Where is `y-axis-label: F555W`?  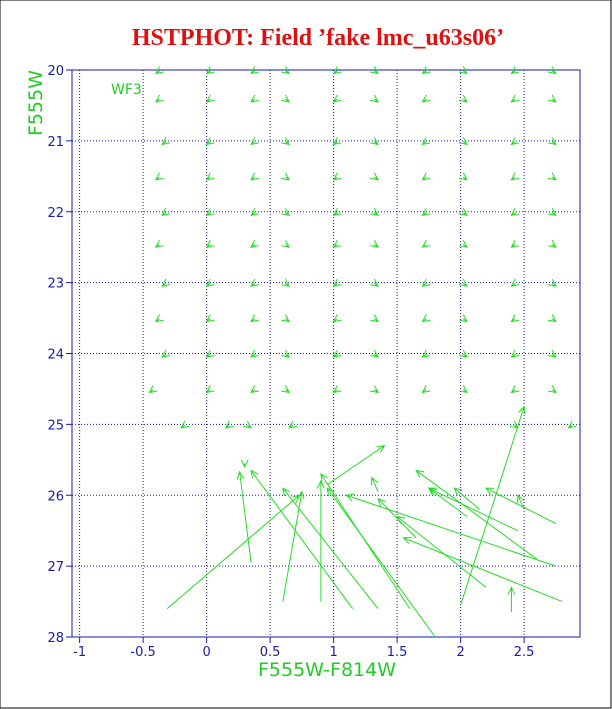
y-axis-label: F555W is located at coordinates (36, 103).